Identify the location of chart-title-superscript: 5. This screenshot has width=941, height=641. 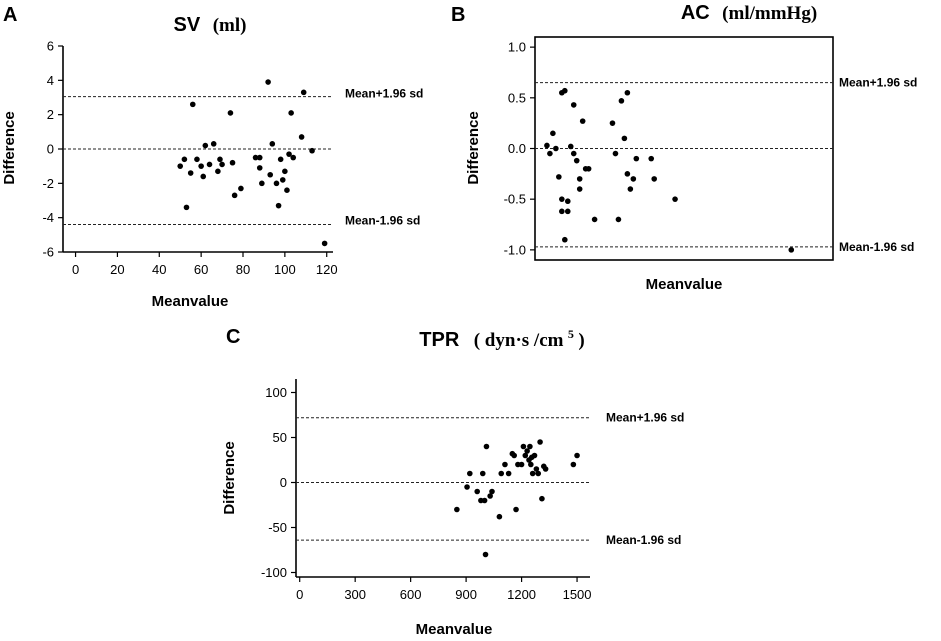
(571, 334).